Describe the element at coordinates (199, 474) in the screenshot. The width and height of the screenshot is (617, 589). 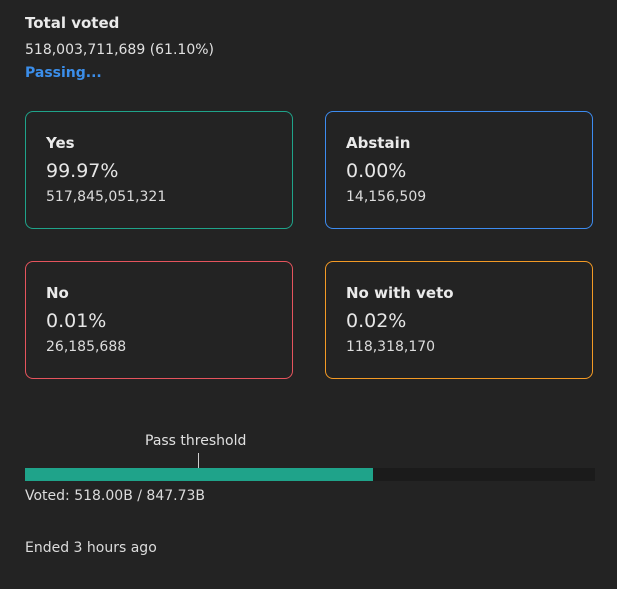
I see `voting-progress-fill` at that location.